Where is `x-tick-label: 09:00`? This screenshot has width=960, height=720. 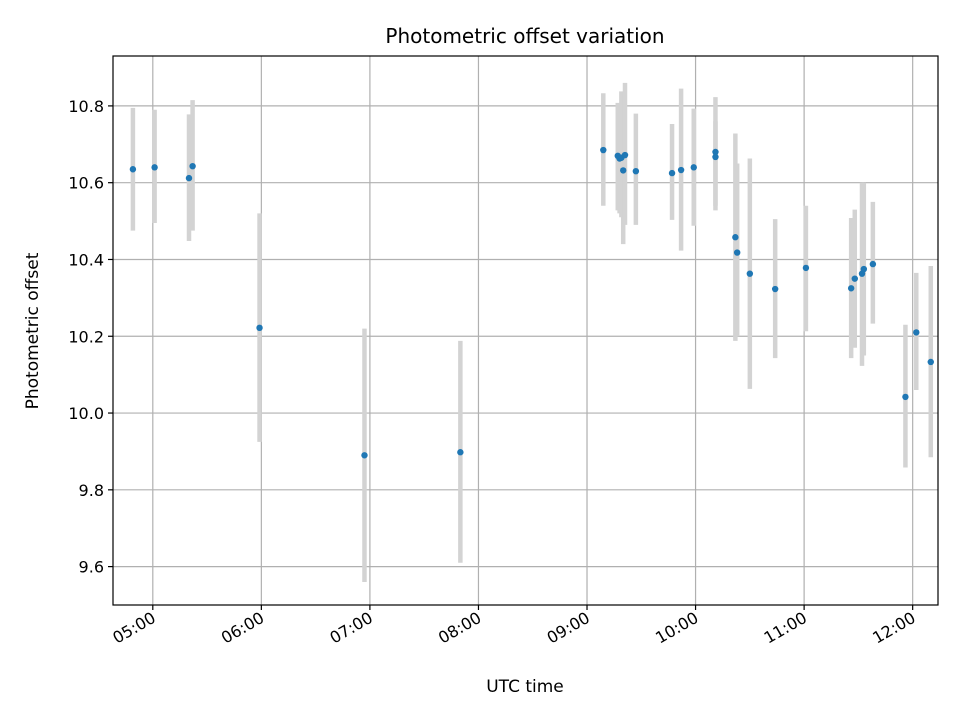
x-tick-label: 09:00 is located at coordinates (568, 628).